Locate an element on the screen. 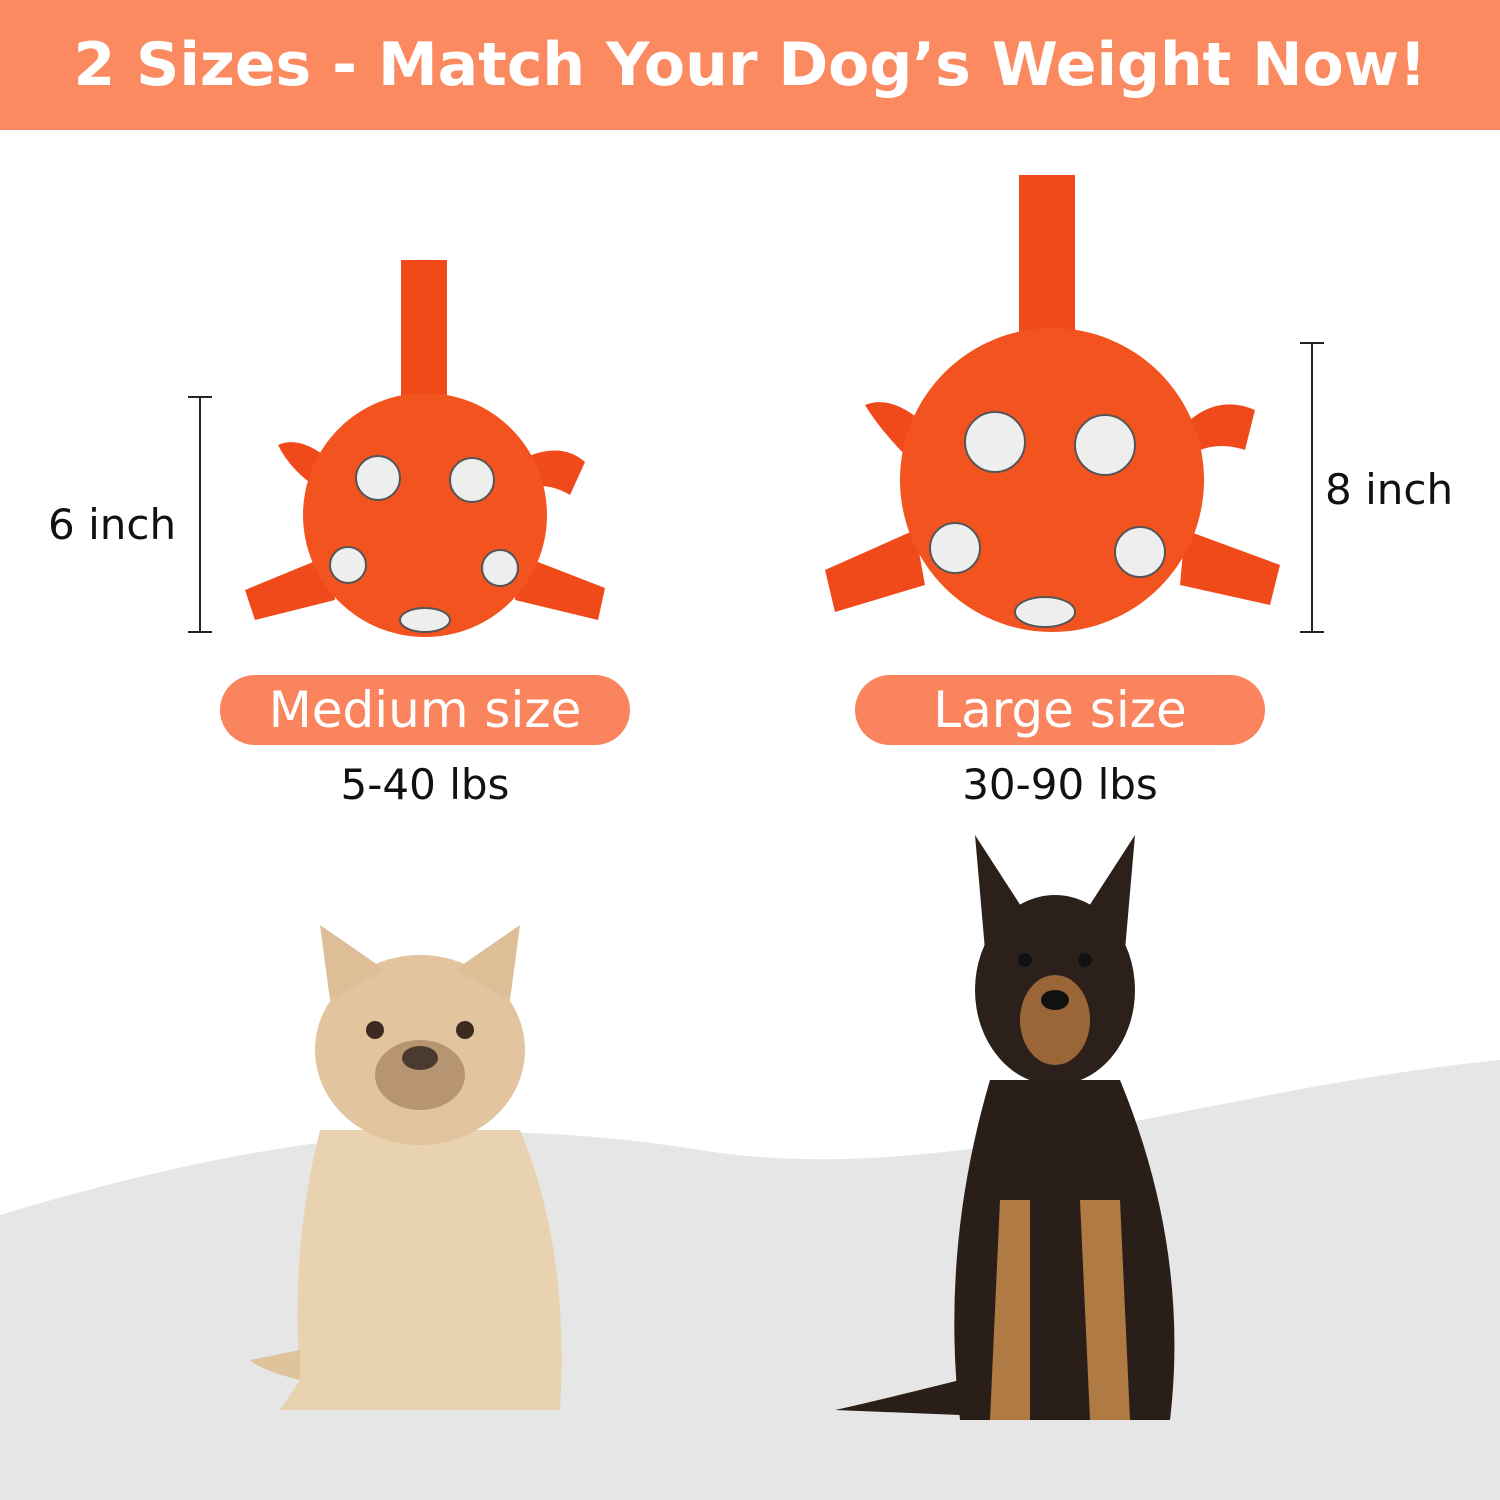 The height and width of the screenshot is (1500, 1500). page-title: 2 Sizes - Match Your Dog’s Weight Now! is located at coordinates (750, 65).